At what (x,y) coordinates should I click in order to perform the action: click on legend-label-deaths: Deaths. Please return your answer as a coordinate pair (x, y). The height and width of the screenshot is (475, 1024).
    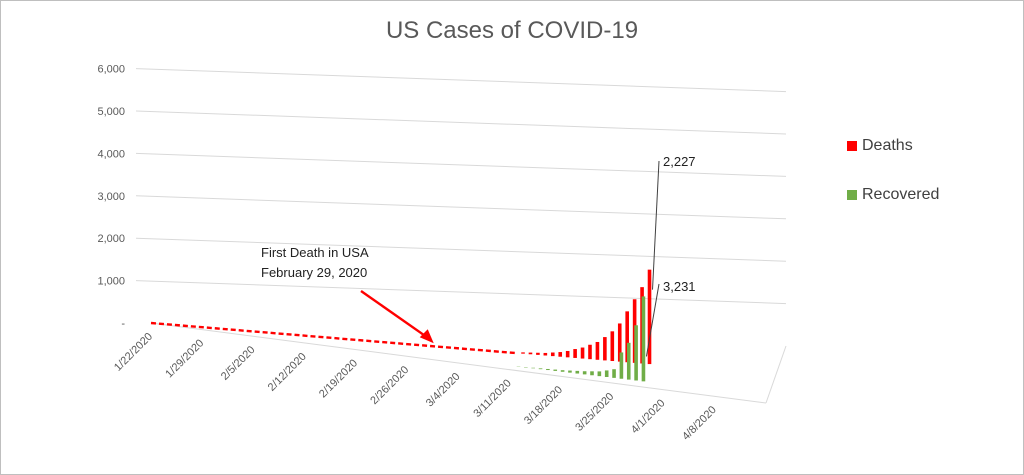
    Looking at the image, I should click on (887, 145).